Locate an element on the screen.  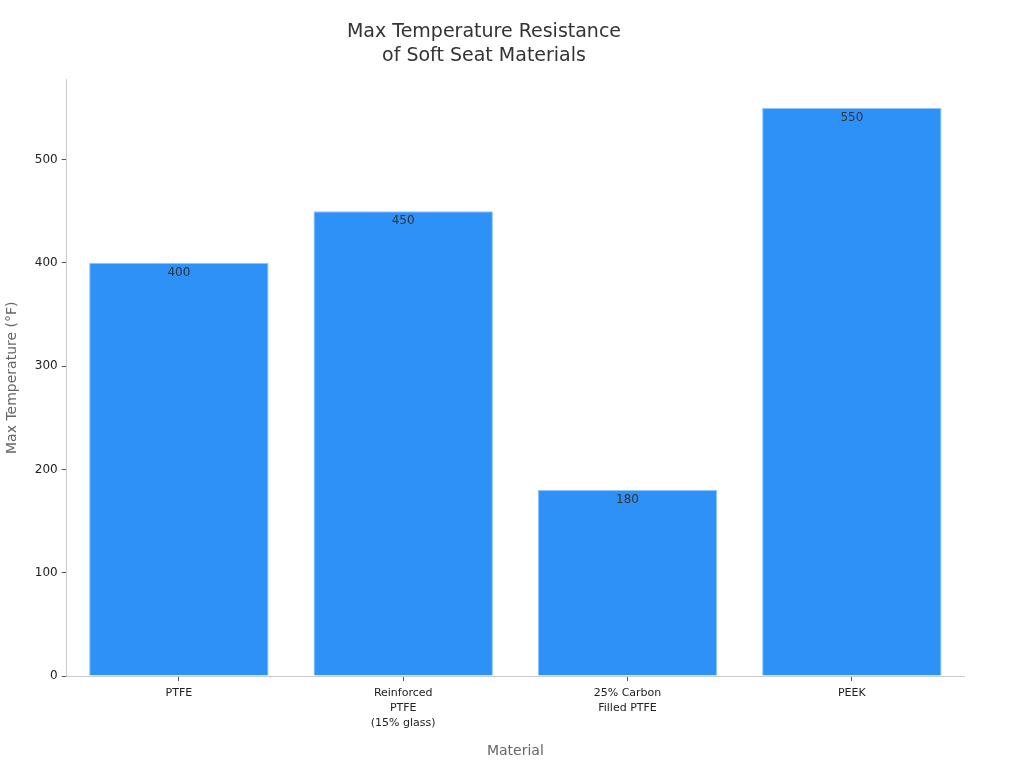
y-tick-label: 100 is located at coordinates (46, 571).